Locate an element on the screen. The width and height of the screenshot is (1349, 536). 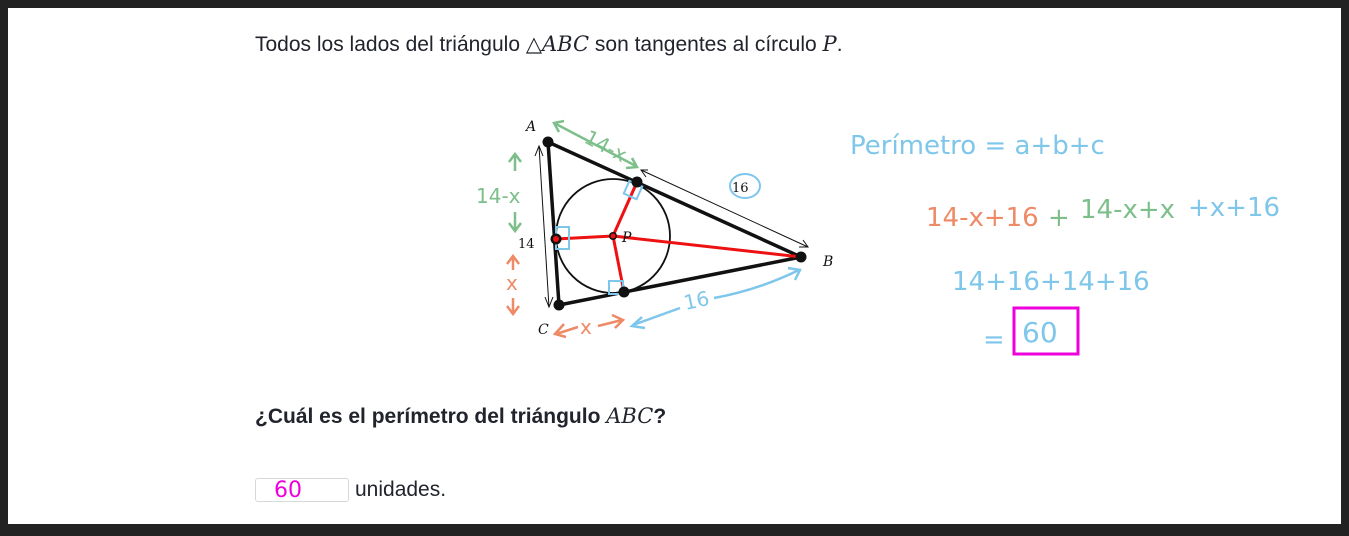
question-triangle-name: ABC is located at coordinates (630, 416).